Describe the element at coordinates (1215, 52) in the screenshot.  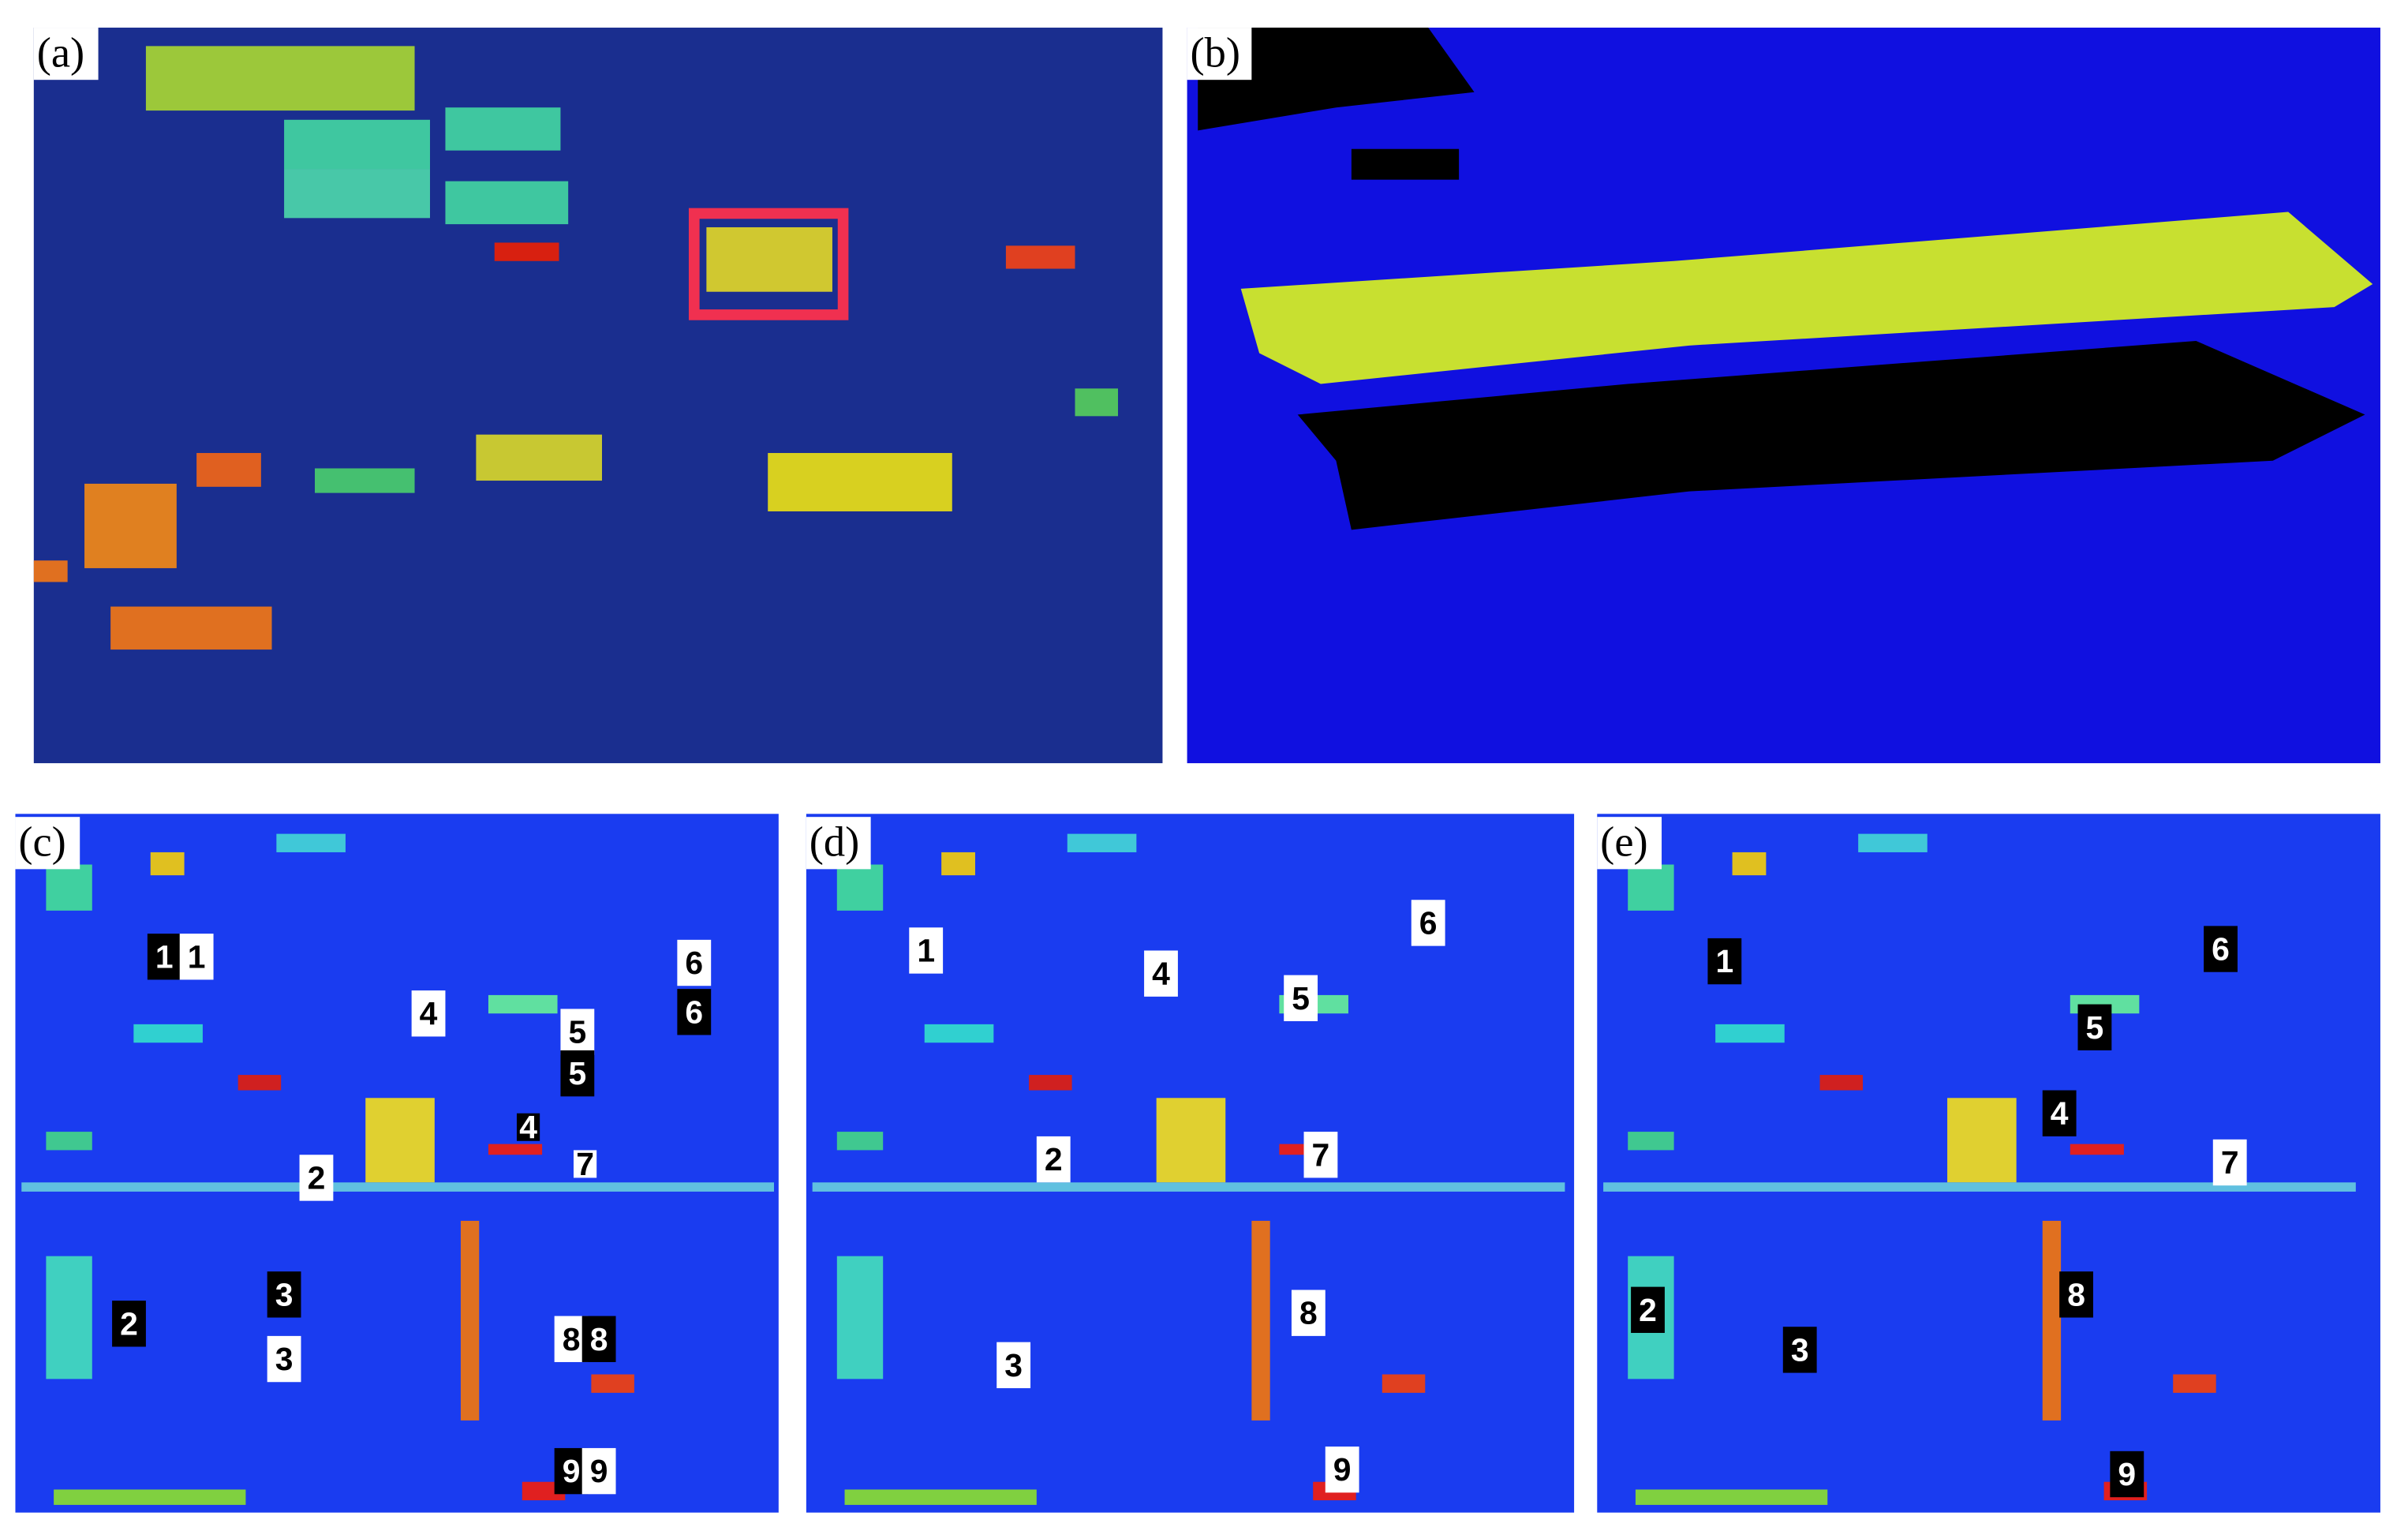
I see `panel-label: (b)` at that location.